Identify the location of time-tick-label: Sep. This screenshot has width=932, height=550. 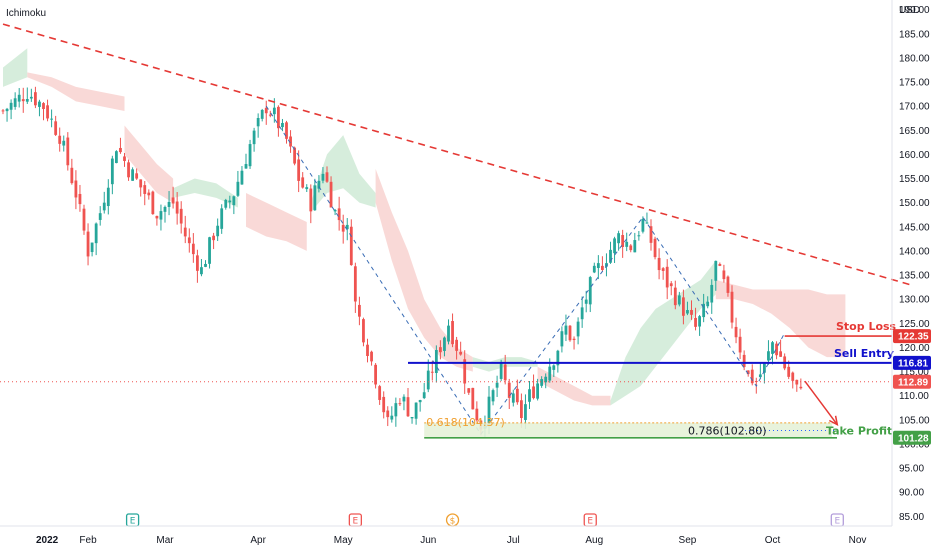
(688, 540).